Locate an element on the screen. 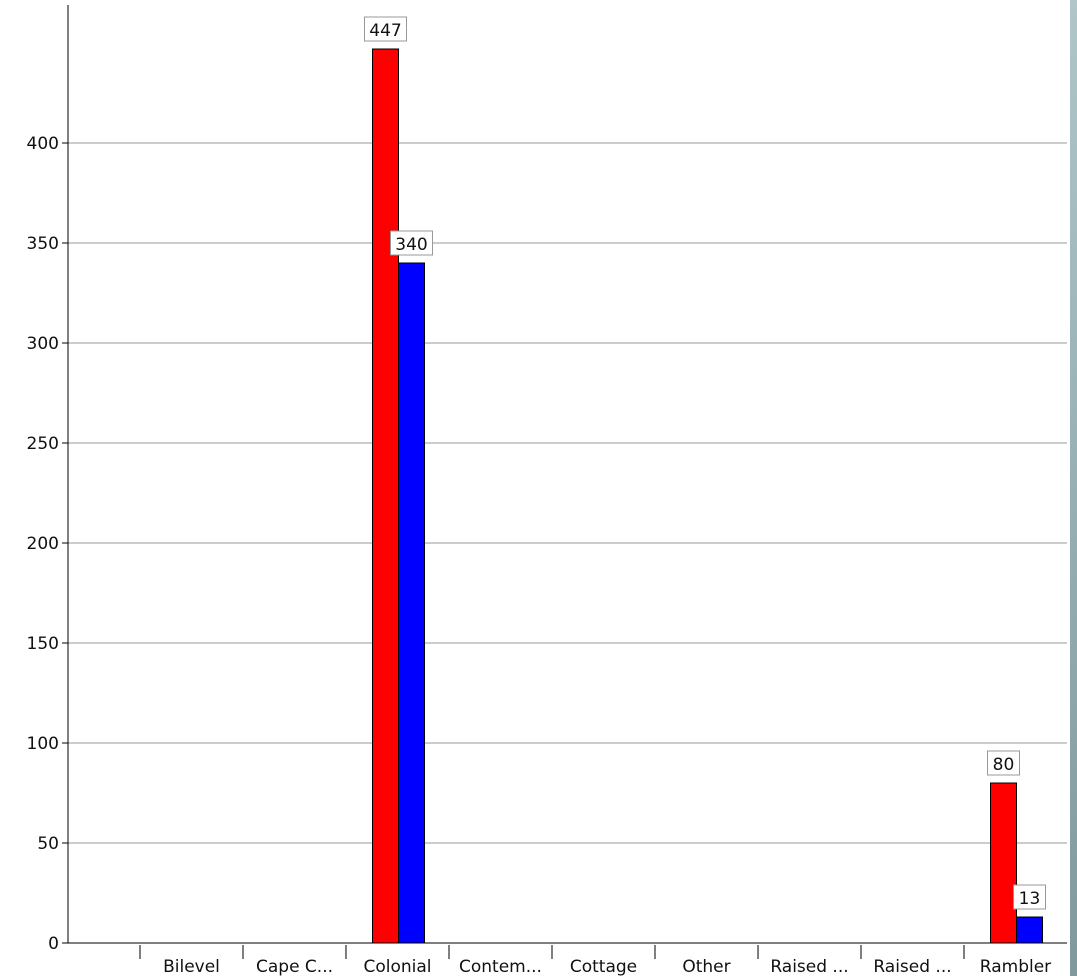 The height and width of the screenshot is (976, 1077). data-label-text: 340 is located at coordinates (411, 245).